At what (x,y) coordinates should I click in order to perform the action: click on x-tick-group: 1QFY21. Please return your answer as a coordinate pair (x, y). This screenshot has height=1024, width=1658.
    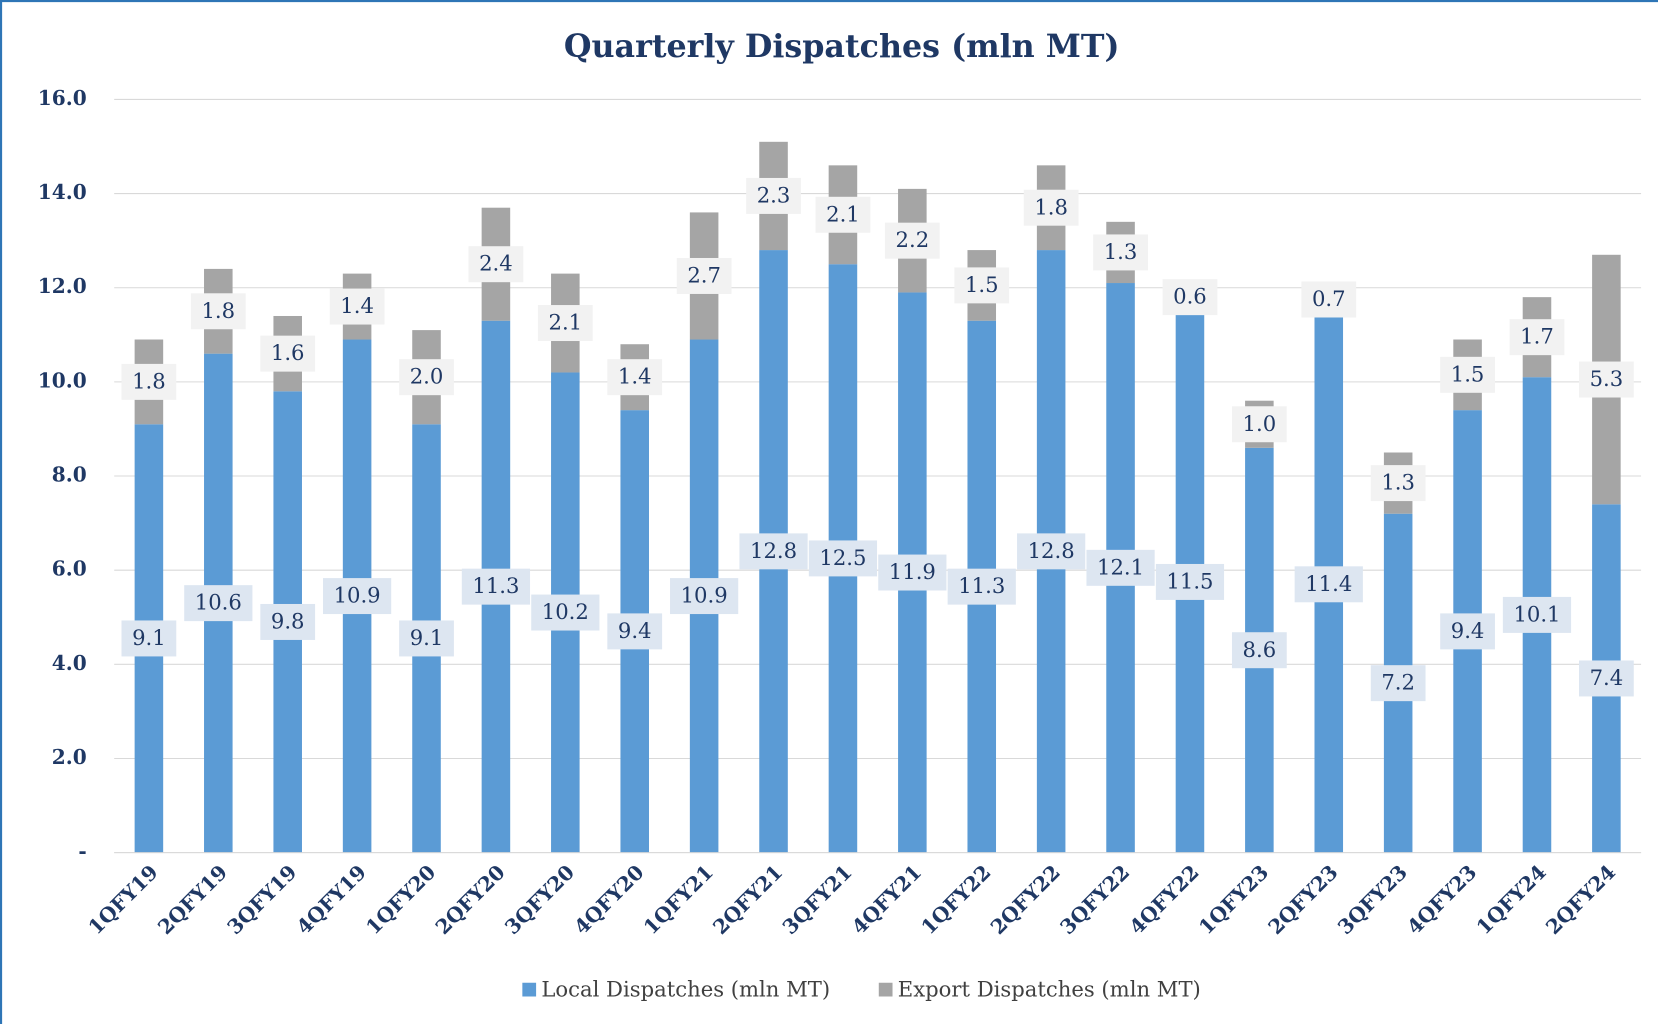
    Looking at the image, I should click on (678, 899).